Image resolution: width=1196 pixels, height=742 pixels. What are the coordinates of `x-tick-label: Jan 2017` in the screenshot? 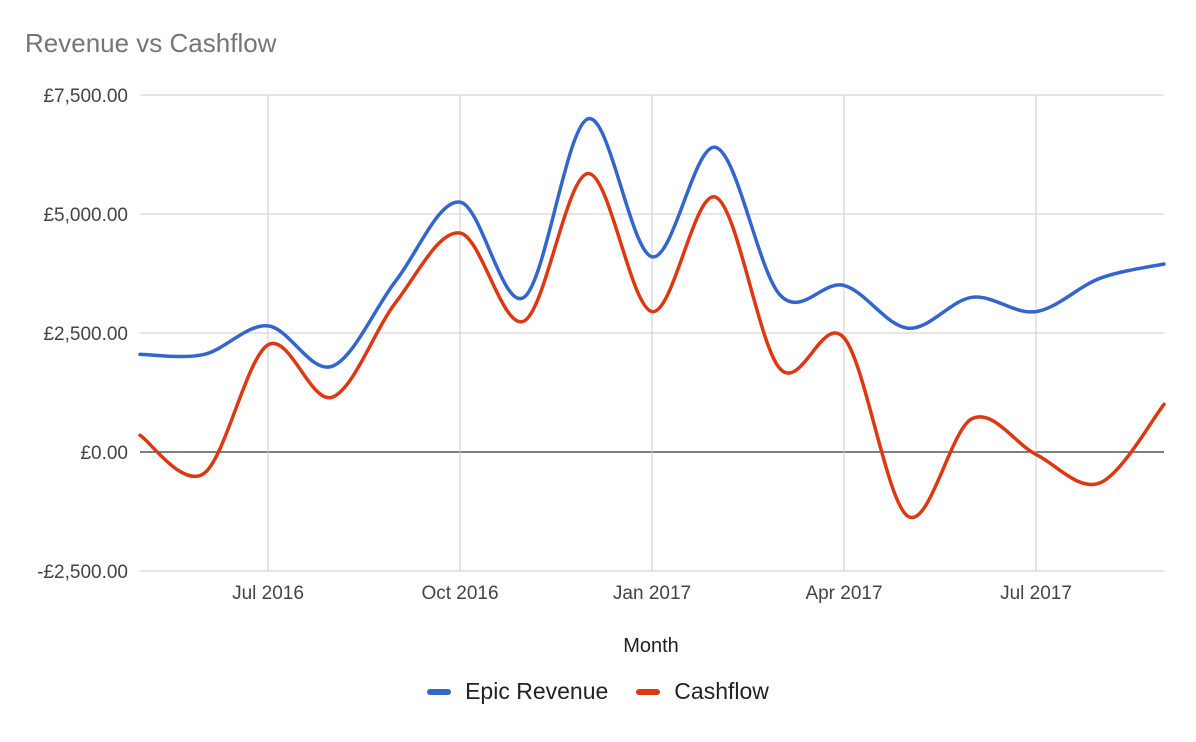 It's located at (652, 593).